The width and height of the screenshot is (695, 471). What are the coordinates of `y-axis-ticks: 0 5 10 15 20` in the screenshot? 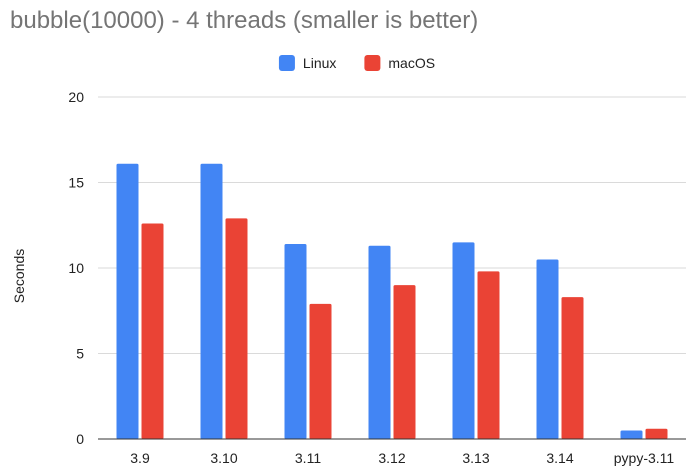 It's located at (76, 268).